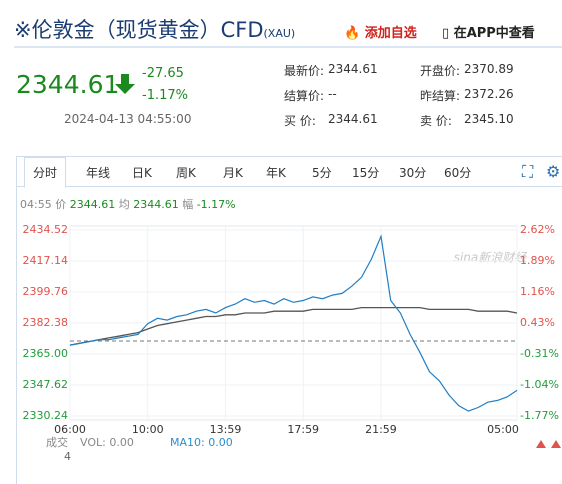 Image resolution: width=562 pixels, height=484 pixels. What do you see at coordinates (289, 172) in the screenshot?
I see `tabs: 分时 年线 日K 周K 月K 年K 5分 15分 30分 60分` at bounding box center [289, 172].